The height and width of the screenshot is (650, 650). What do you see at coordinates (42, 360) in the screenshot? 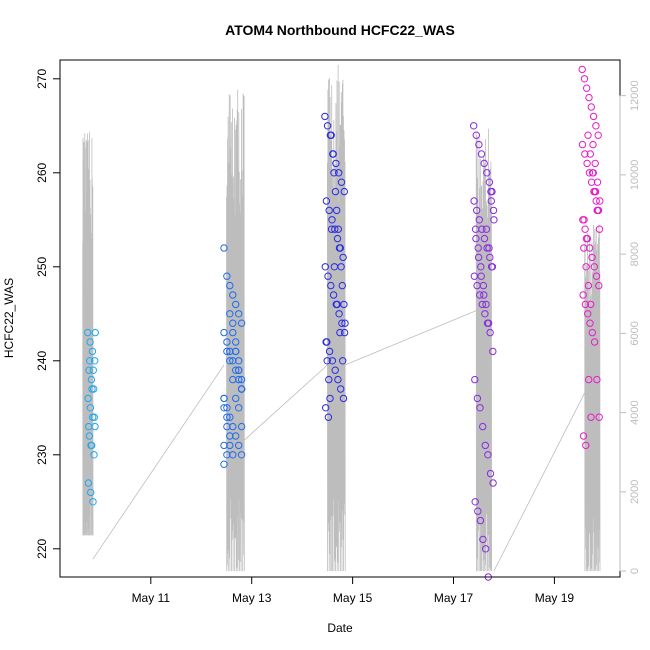
I see `y-tick-label: 240` at bounding box center [42, 360].